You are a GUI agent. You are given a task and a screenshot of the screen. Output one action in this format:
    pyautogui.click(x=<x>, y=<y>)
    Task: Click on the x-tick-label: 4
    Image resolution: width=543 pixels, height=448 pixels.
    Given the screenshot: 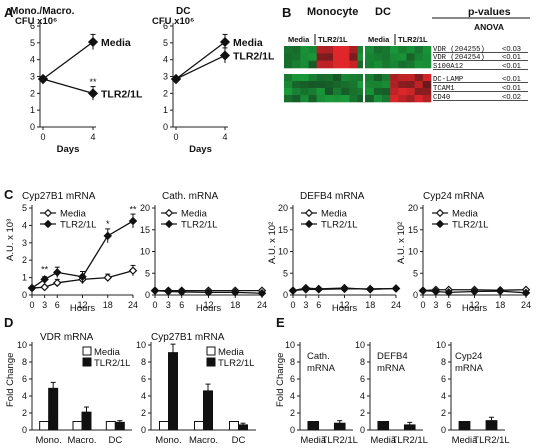 What is the action you would take?
    pyautogui.click(x=92, y=137)
    